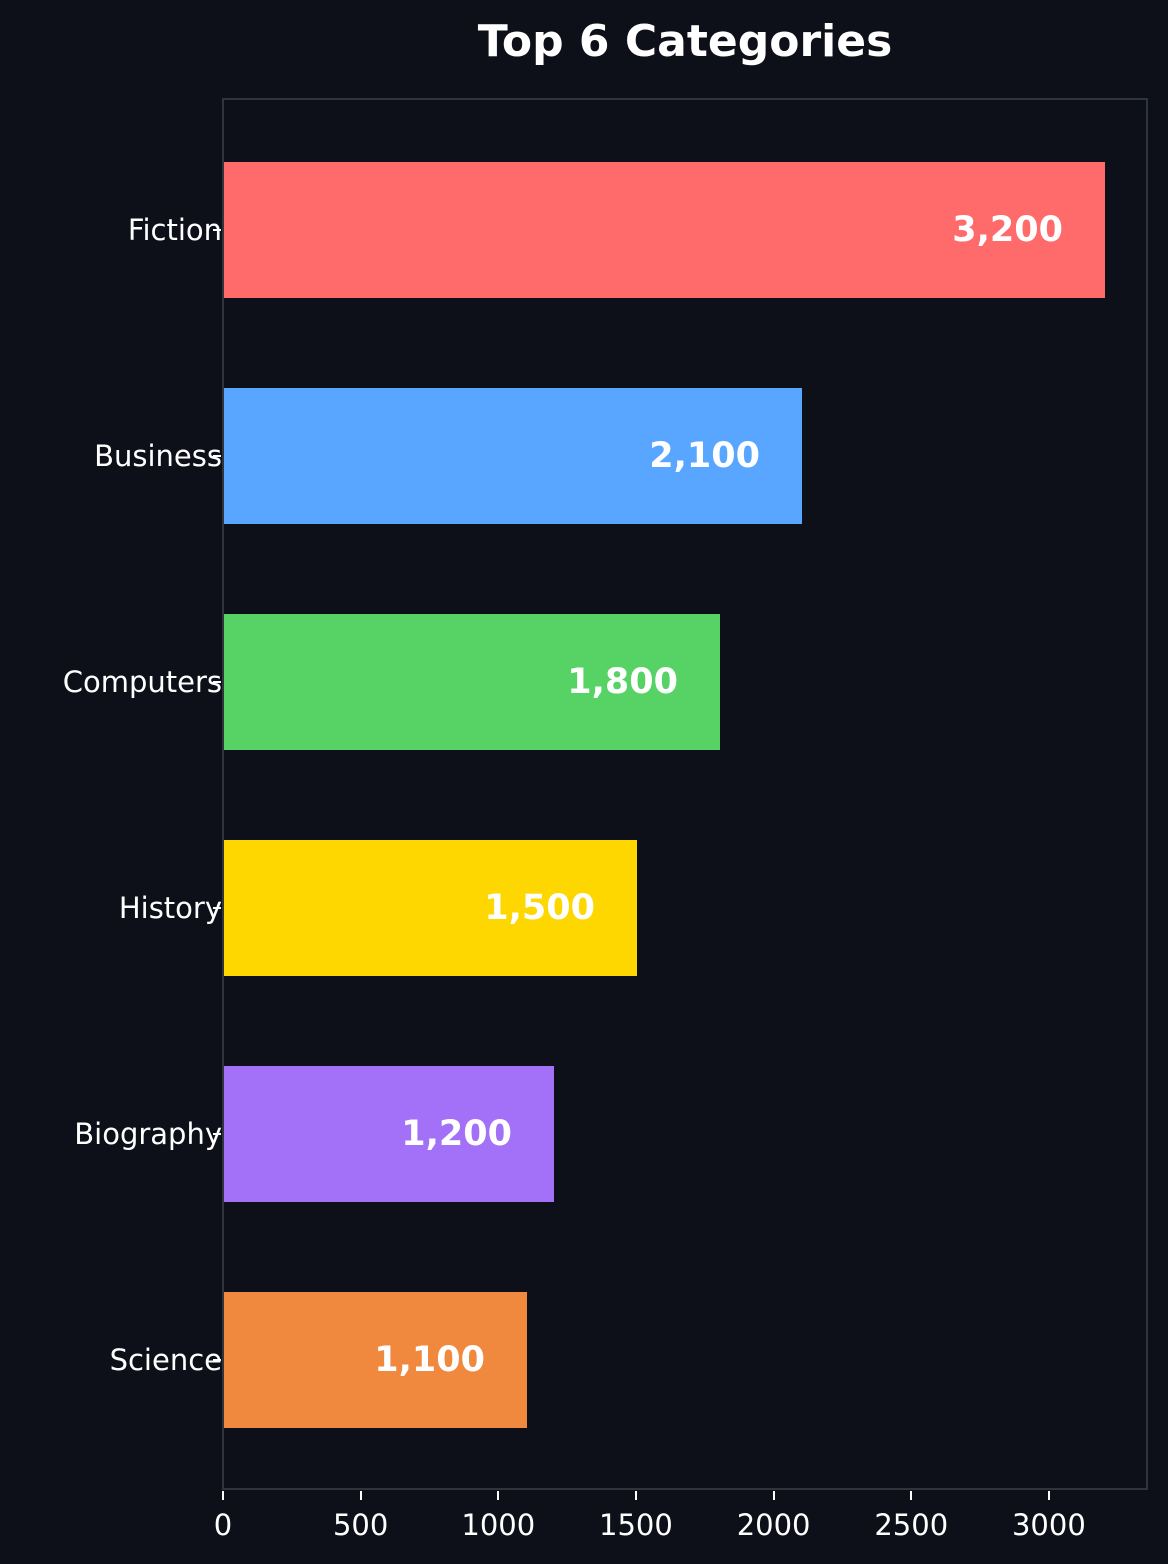 The image size is (1168, 1564). I want to click on chart-title: Top 6 Categories, so click(685, 41).